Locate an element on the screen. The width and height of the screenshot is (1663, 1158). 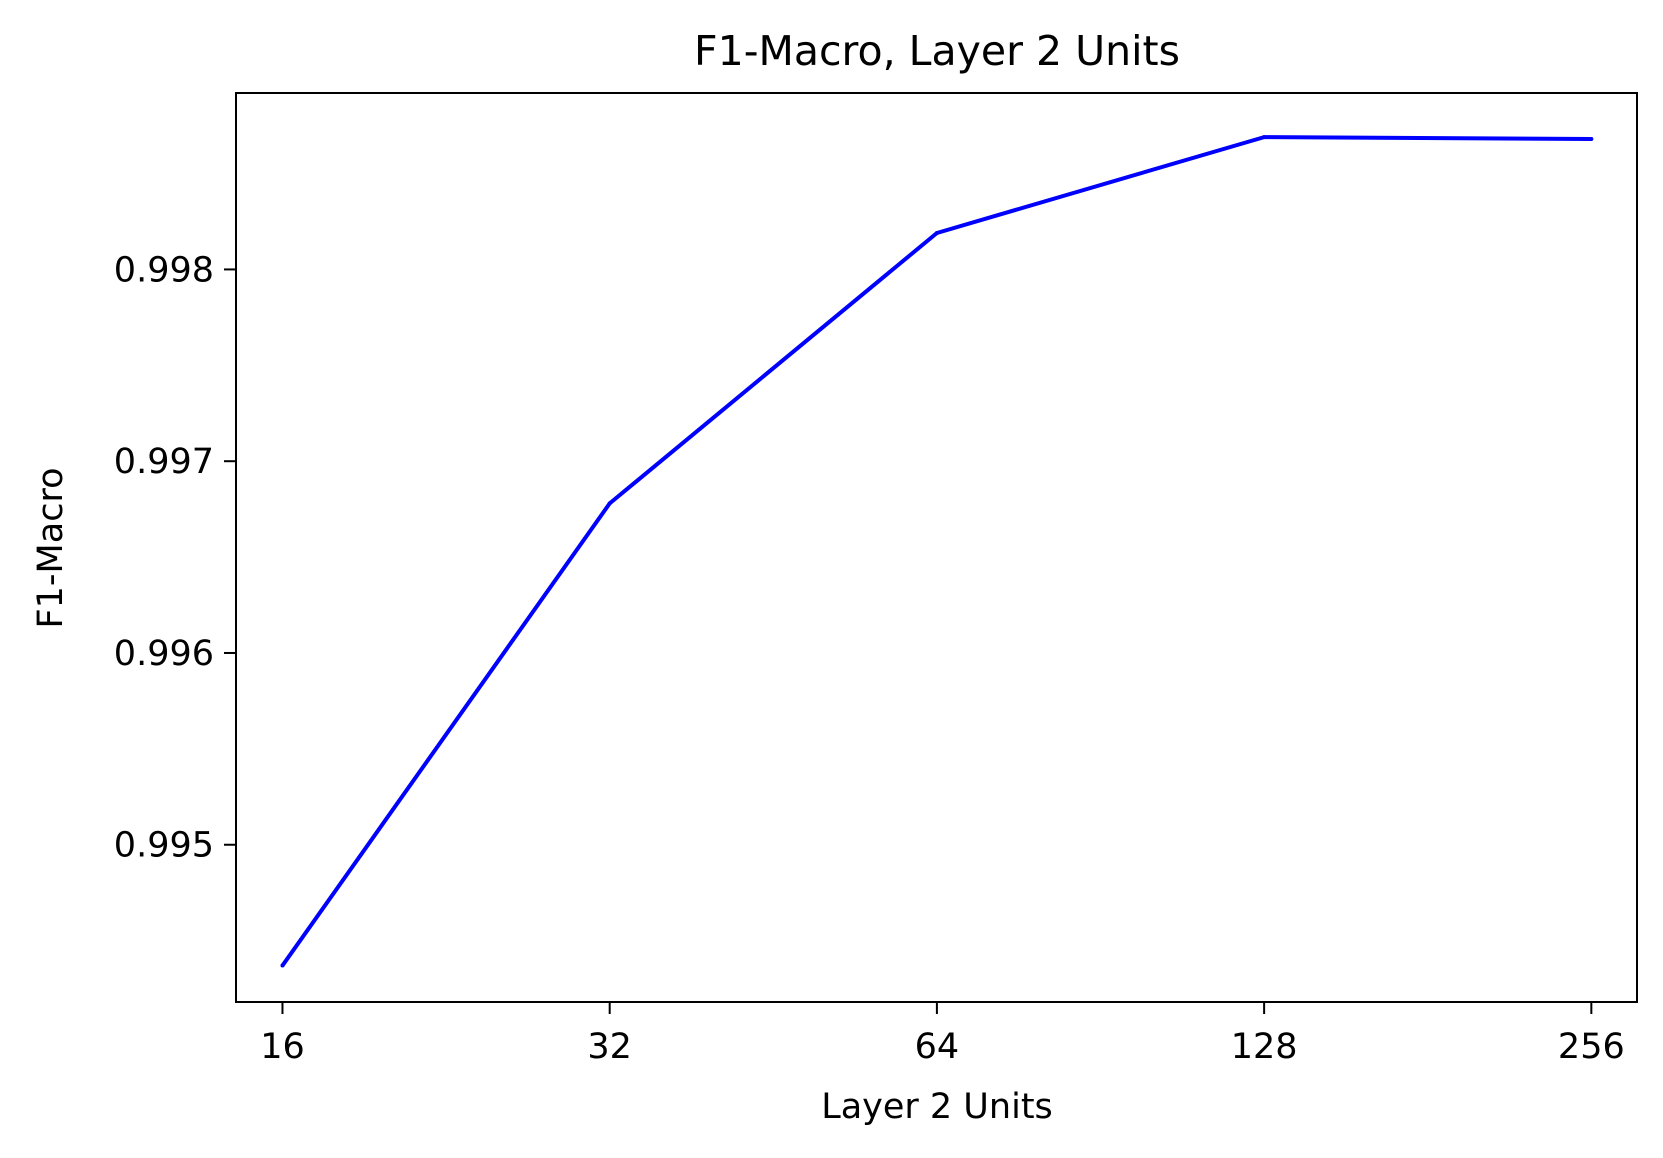
x-tick-label: 256 is located at coordinates (1591, 1047).